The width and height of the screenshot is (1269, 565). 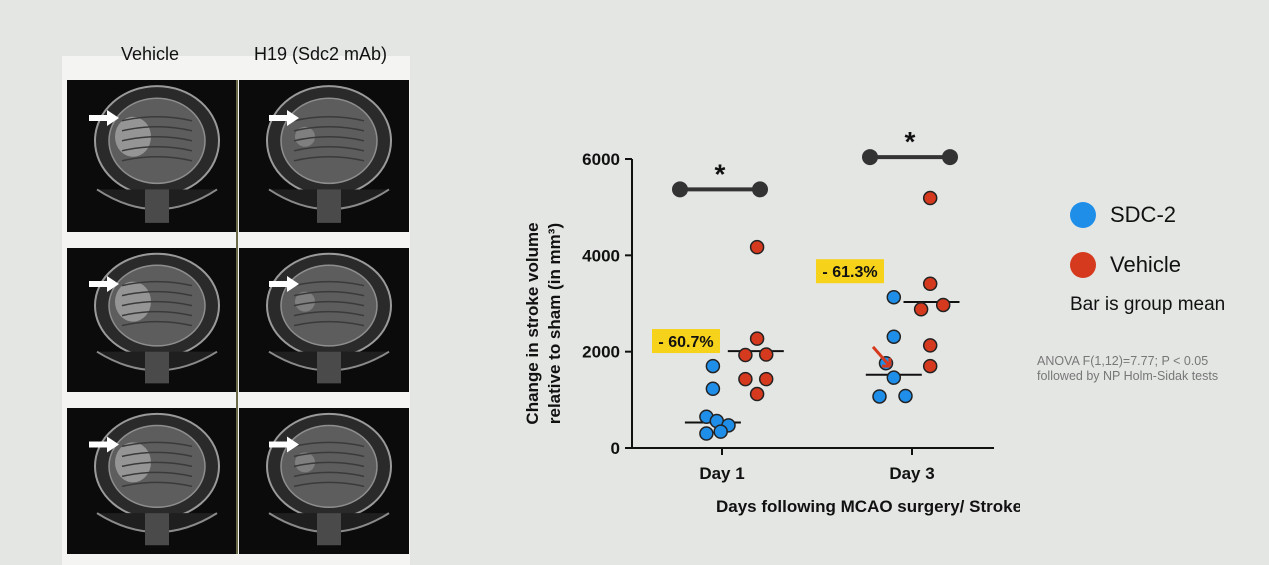 What do you see at coordinates (881, 356) in the screenshot?
I see `pointer-arrow-icon` at bounding box center [881, 356].